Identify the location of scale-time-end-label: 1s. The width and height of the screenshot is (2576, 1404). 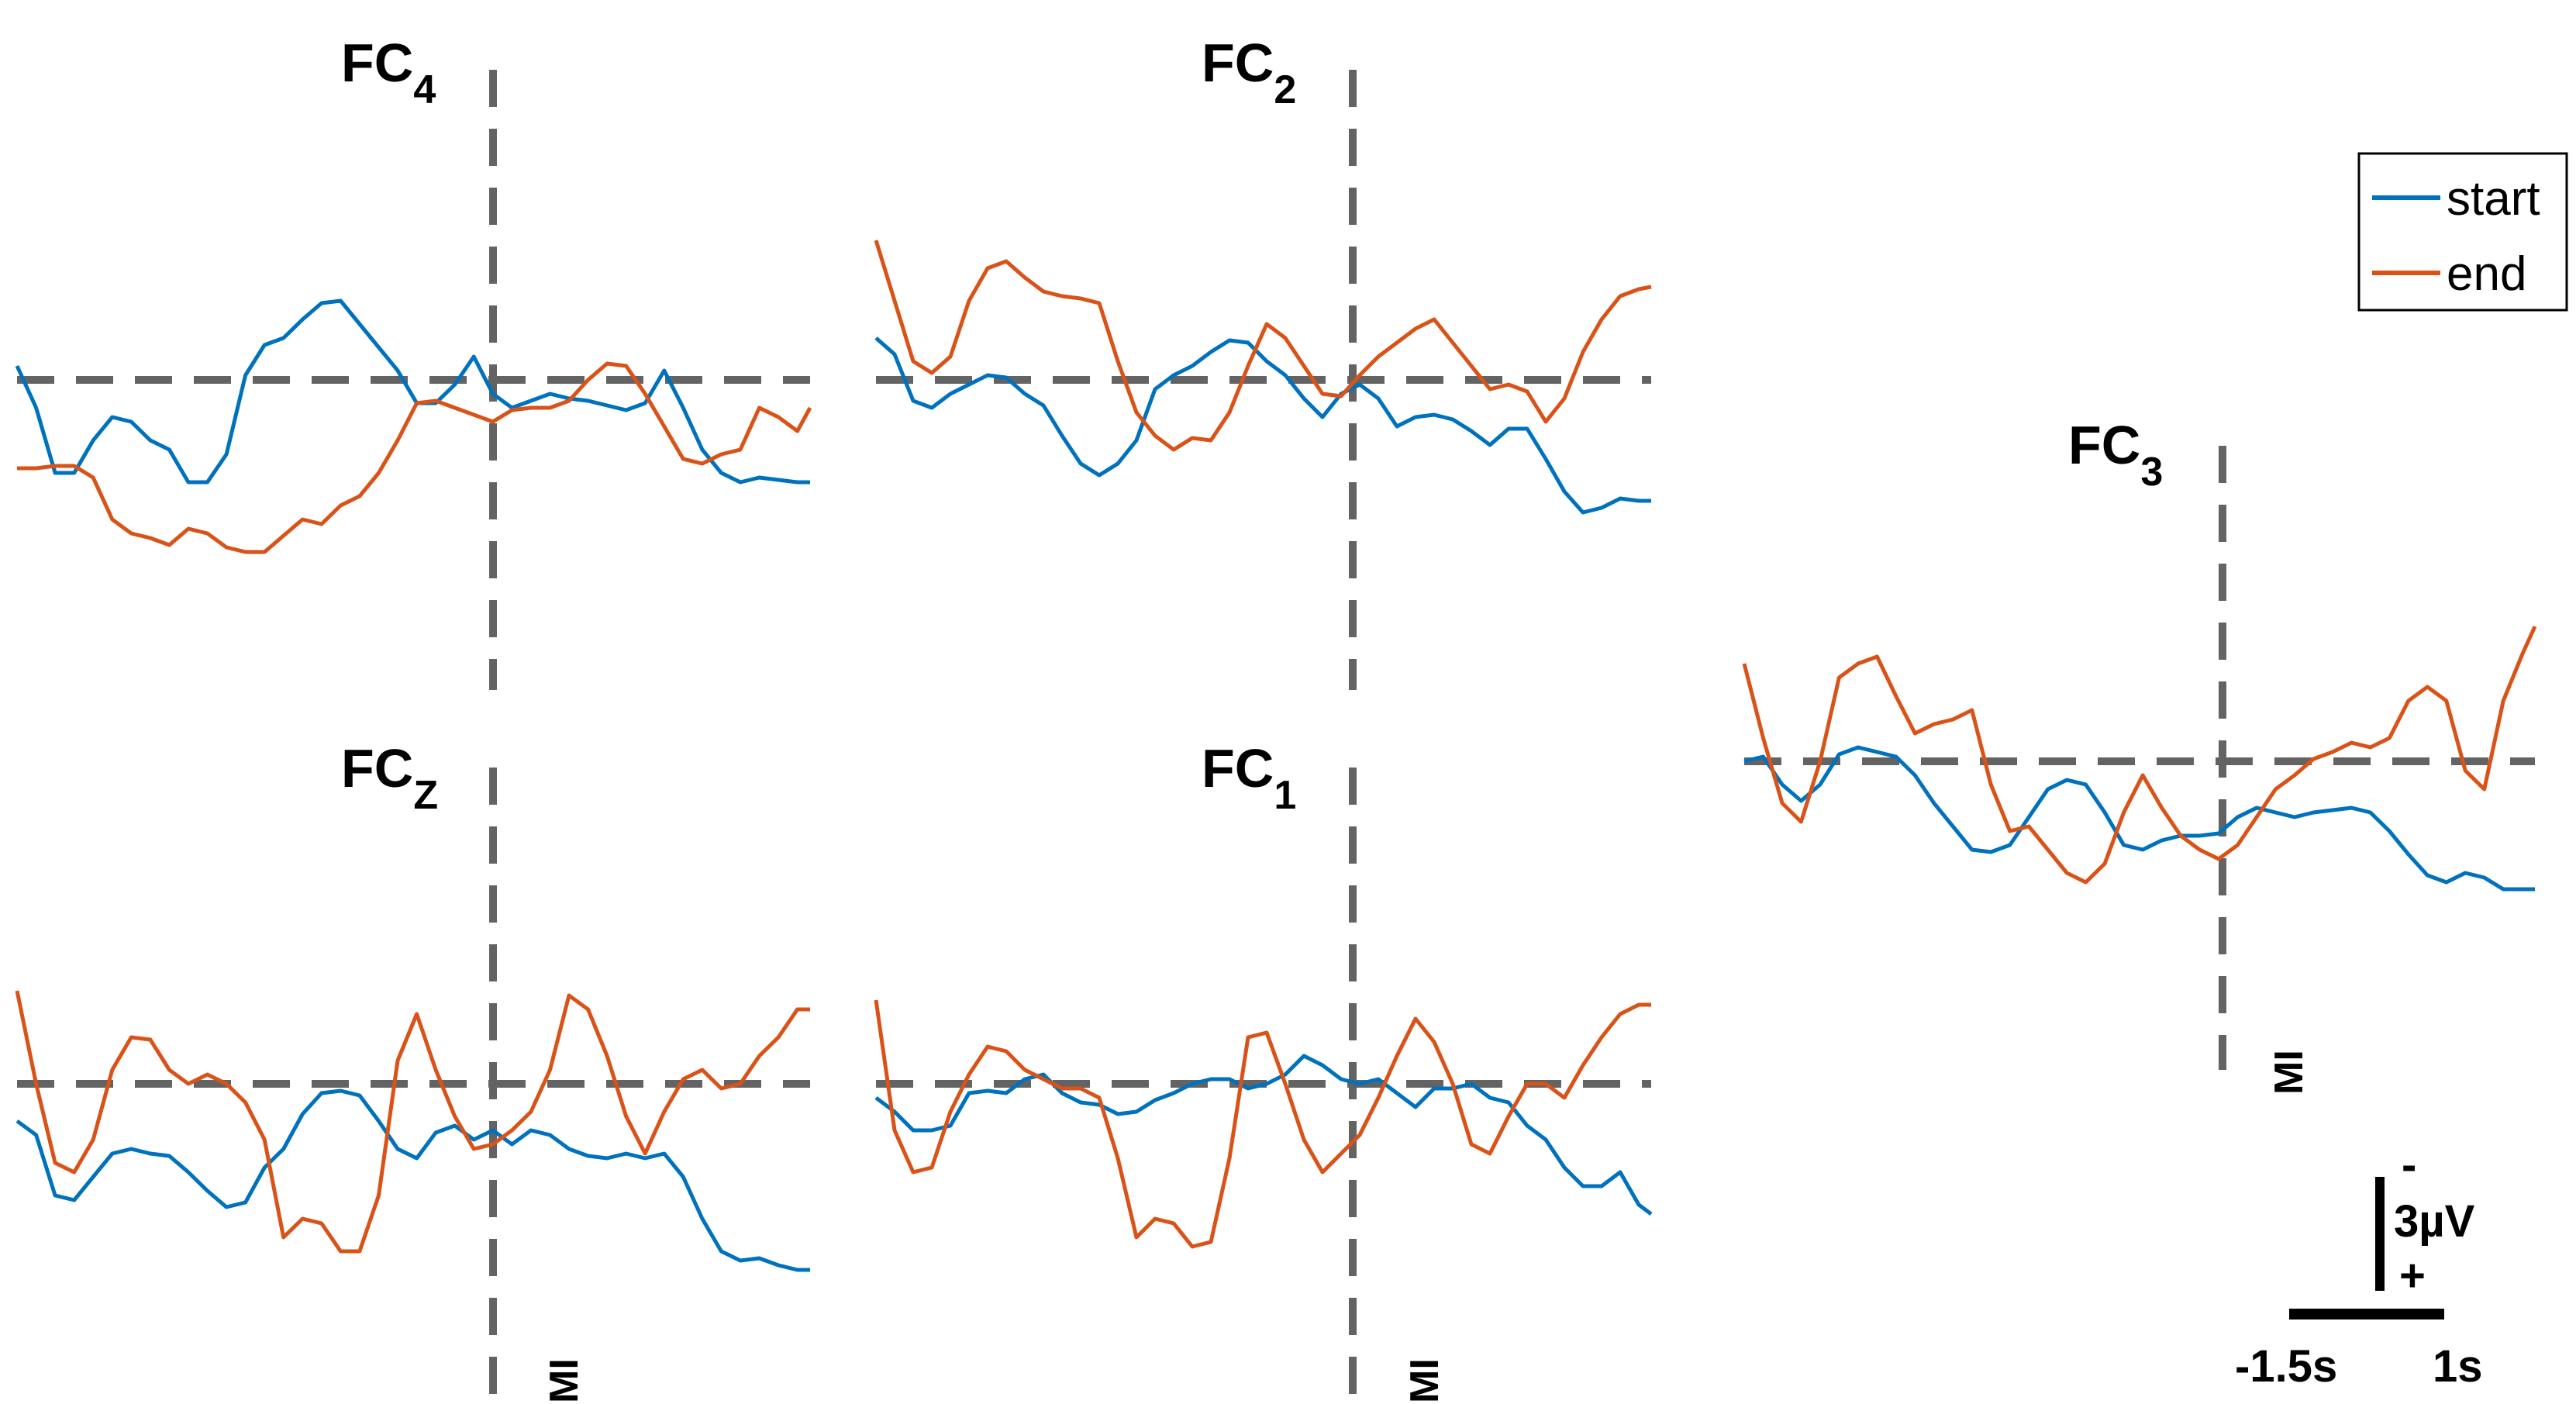
(2458, 1366).